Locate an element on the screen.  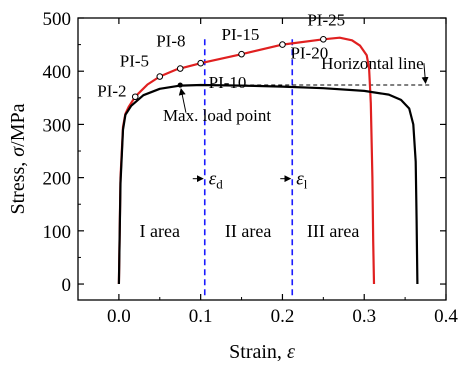
pi-point-label: PI-25 is located at coordinates (326, 19).